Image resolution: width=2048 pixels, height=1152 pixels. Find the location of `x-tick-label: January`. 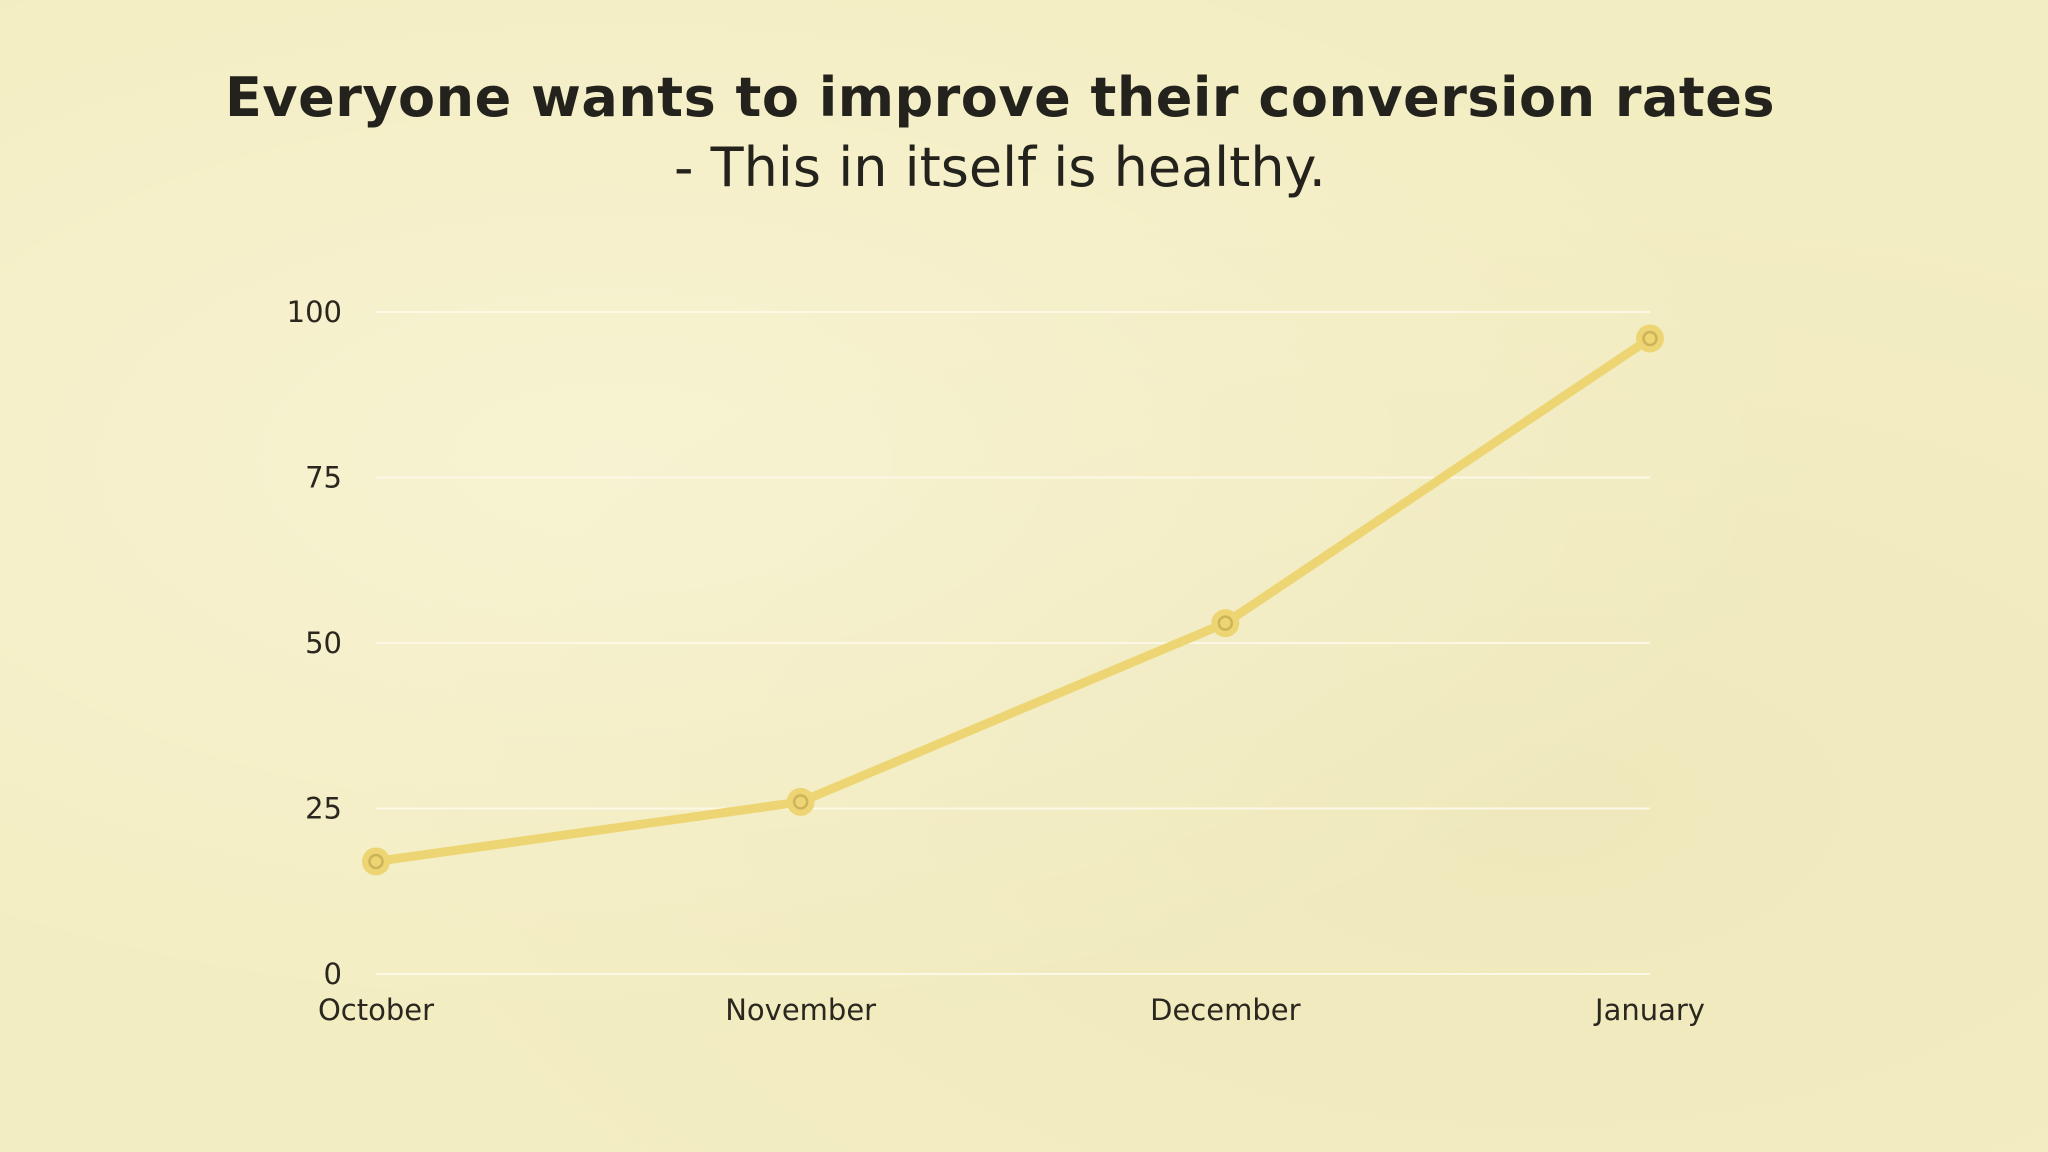

x-tick-label: January is located at coordinates (1649, 1010).